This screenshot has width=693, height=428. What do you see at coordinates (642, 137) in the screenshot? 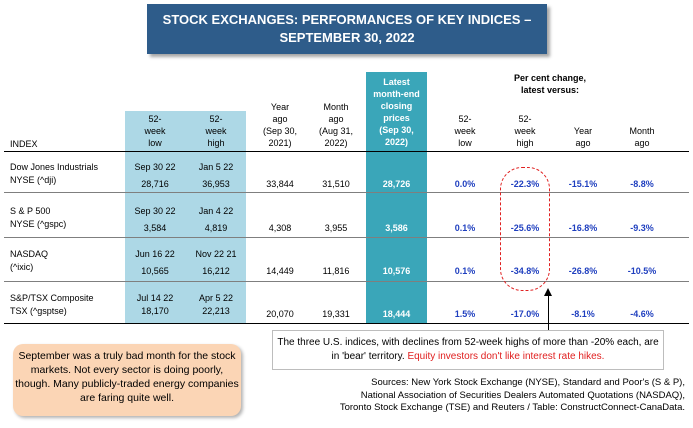
I see `header-pct-month-ago: Month ago` at bounding box center [642, 137].